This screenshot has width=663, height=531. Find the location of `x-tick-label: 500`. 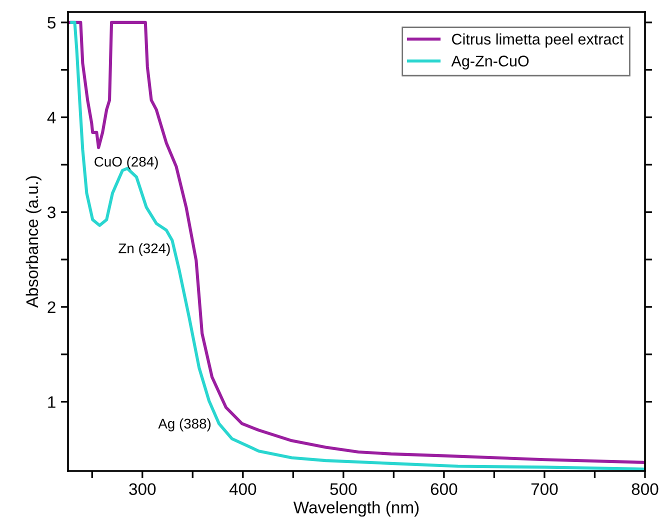

x-tick-label: 500 is located at coordinates (343, 489).